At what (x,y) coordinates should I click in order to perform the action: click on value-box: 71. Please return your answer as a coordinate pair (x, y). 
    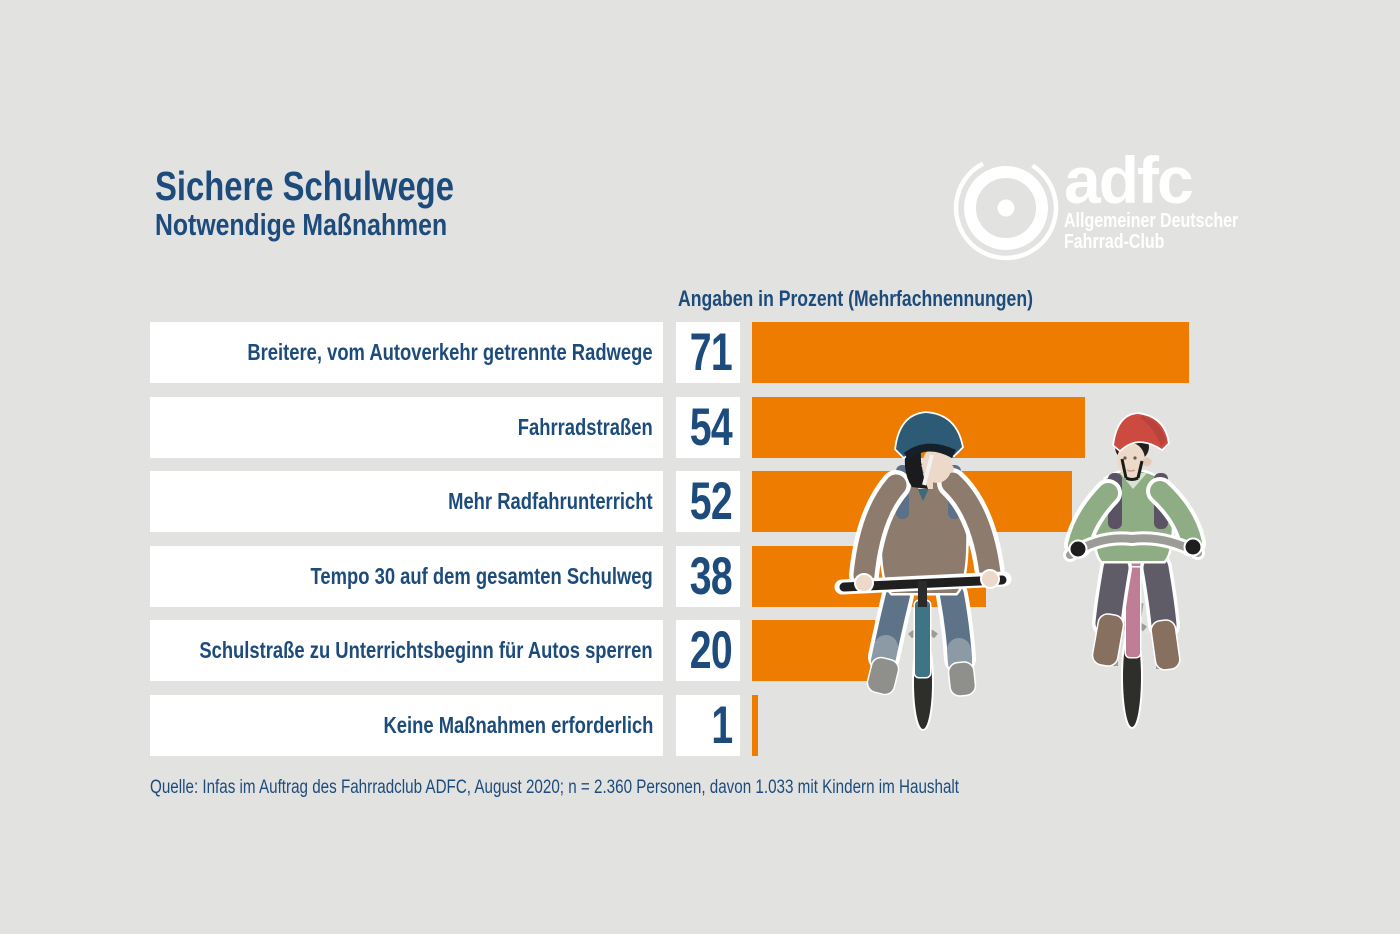
    Looking at the image, I should click on (708, 352).